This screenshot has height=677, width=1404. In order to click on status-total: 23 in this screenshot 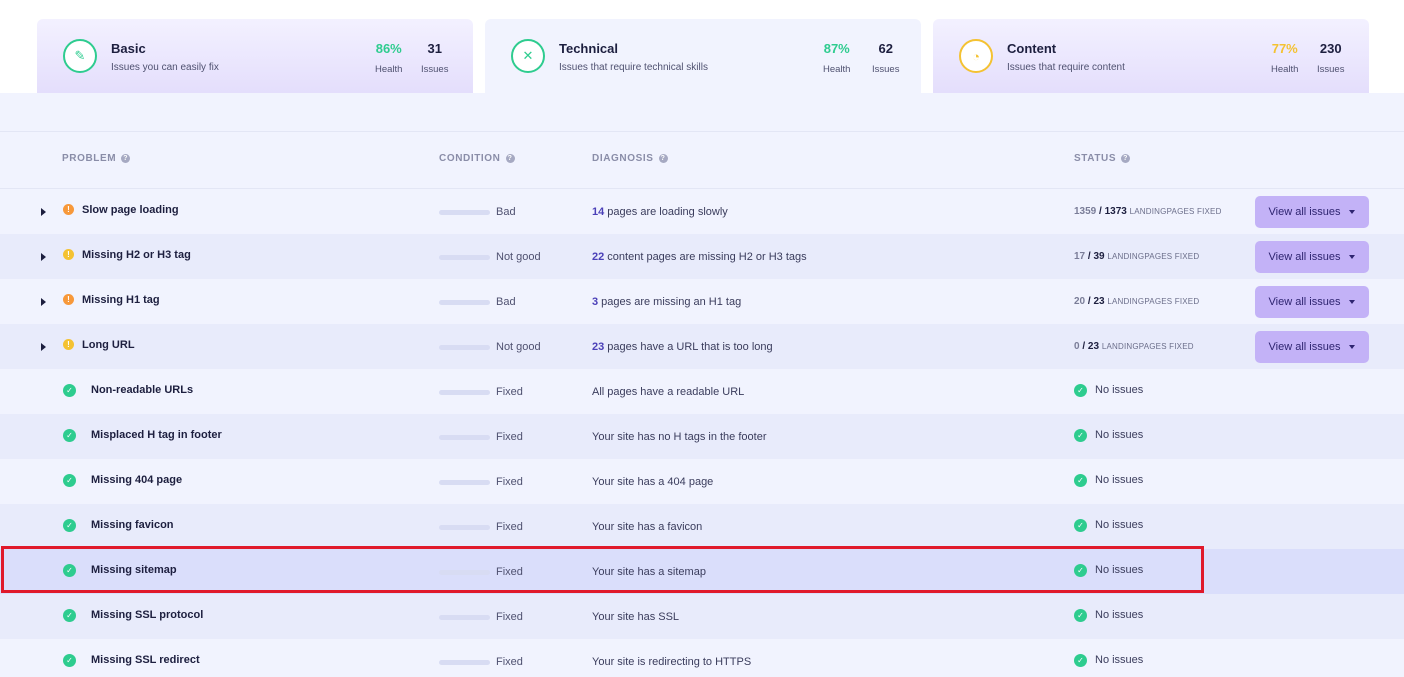, I will do `click(1093, 346)`.